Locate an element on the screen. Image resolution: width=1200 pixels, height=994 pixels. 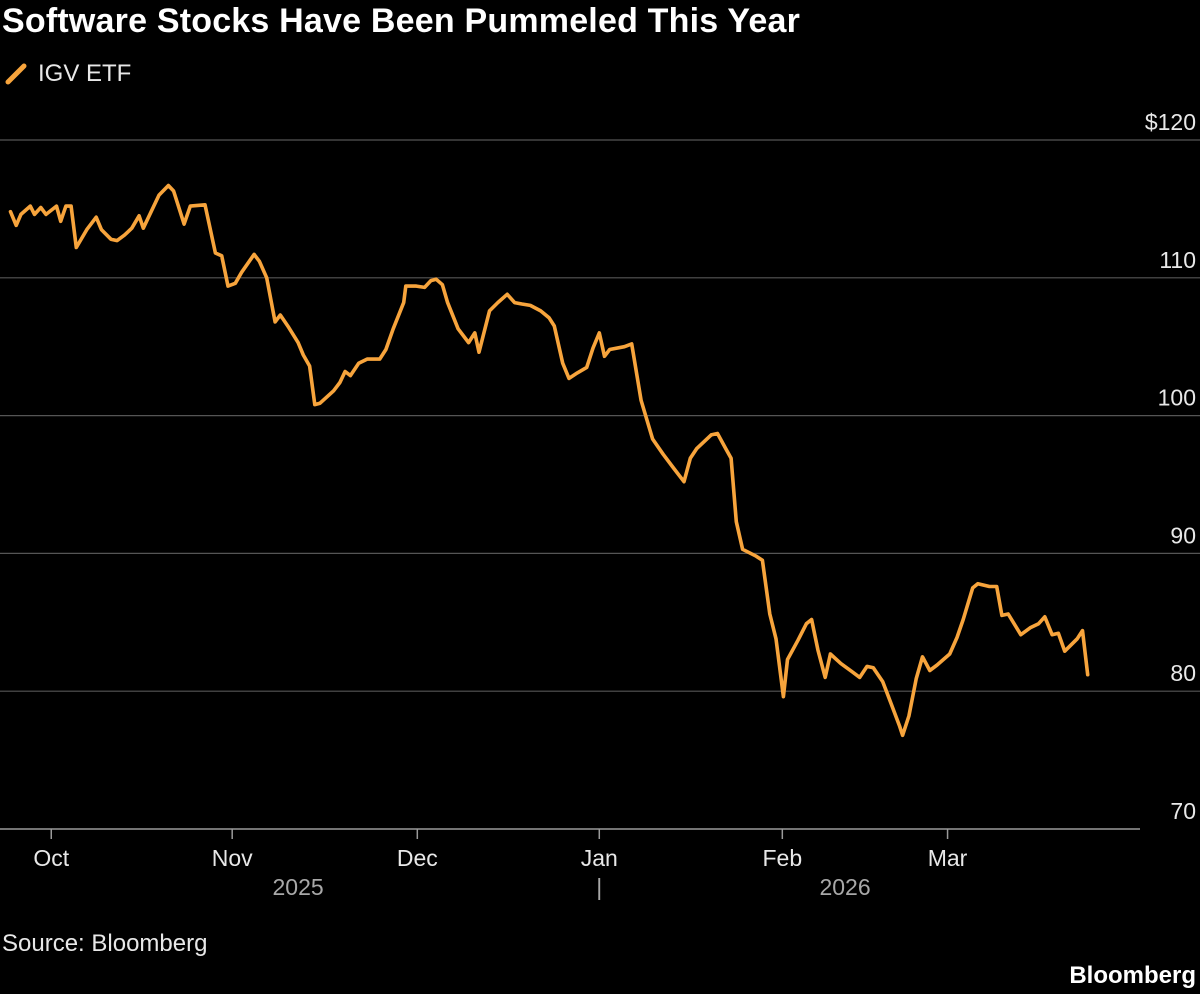
x-tick-label: Oct is located at coordinates (51, 858).